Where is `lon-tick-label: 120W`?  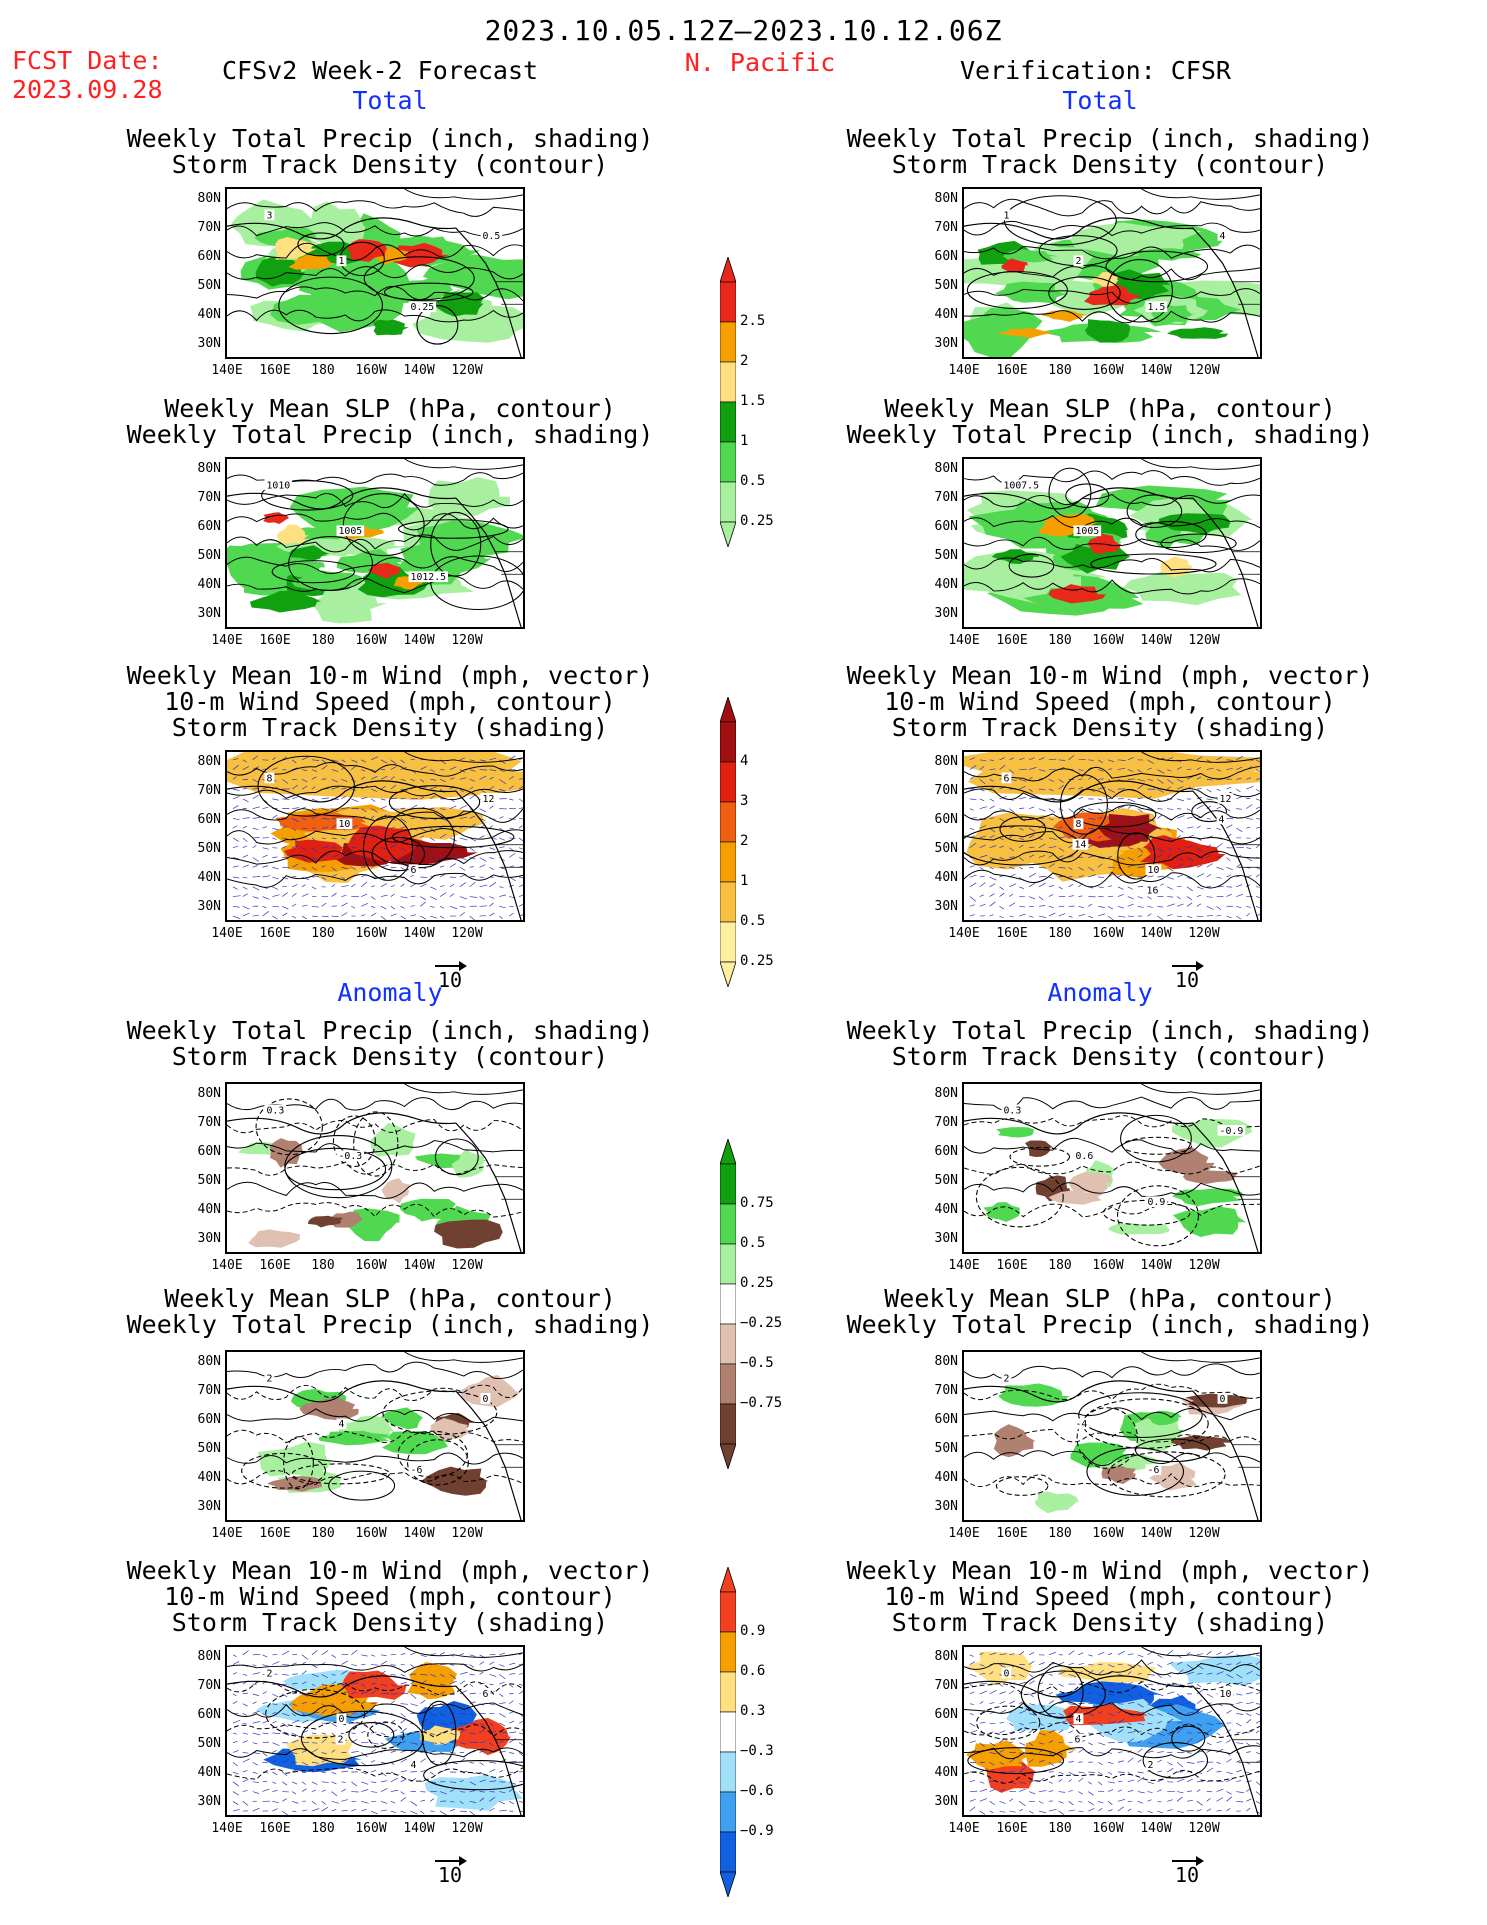 lon-tick-label: 120W is located at coordinates (1204, 370).